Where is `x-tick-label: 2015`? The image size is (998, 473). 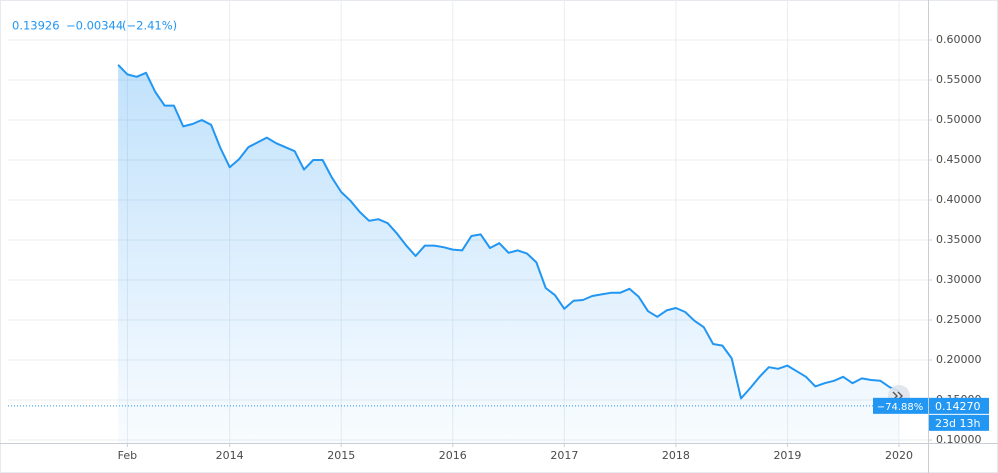 x-tick-label: 2015 is located at coordinates (341, 455).